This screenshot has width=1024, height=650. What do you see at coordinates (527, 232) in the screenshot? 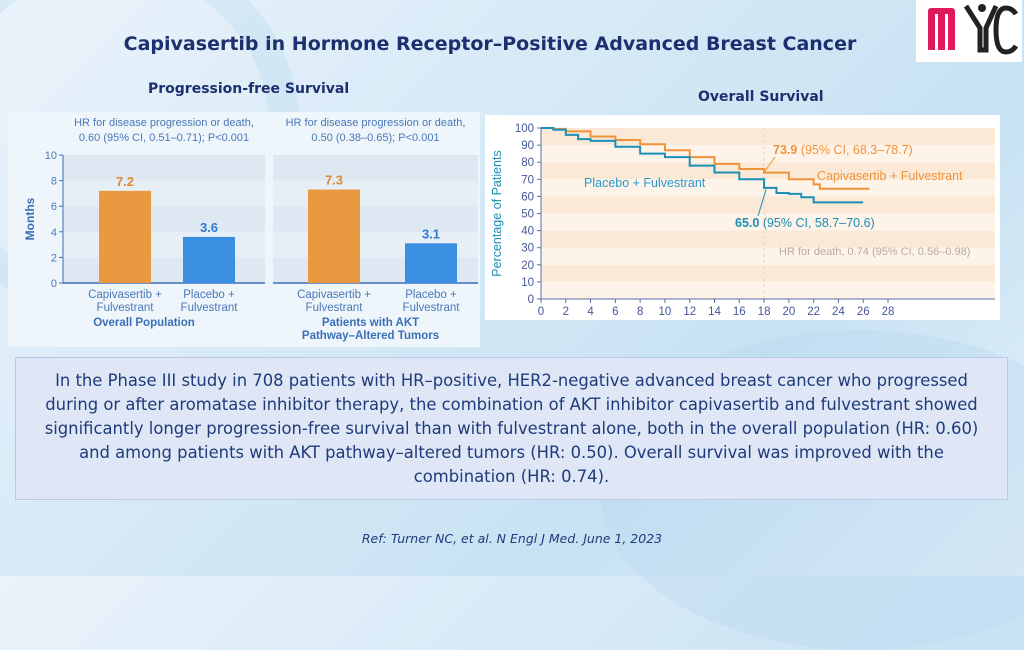
I see `y-tick-label: 40` at bounding box center [527, 232].